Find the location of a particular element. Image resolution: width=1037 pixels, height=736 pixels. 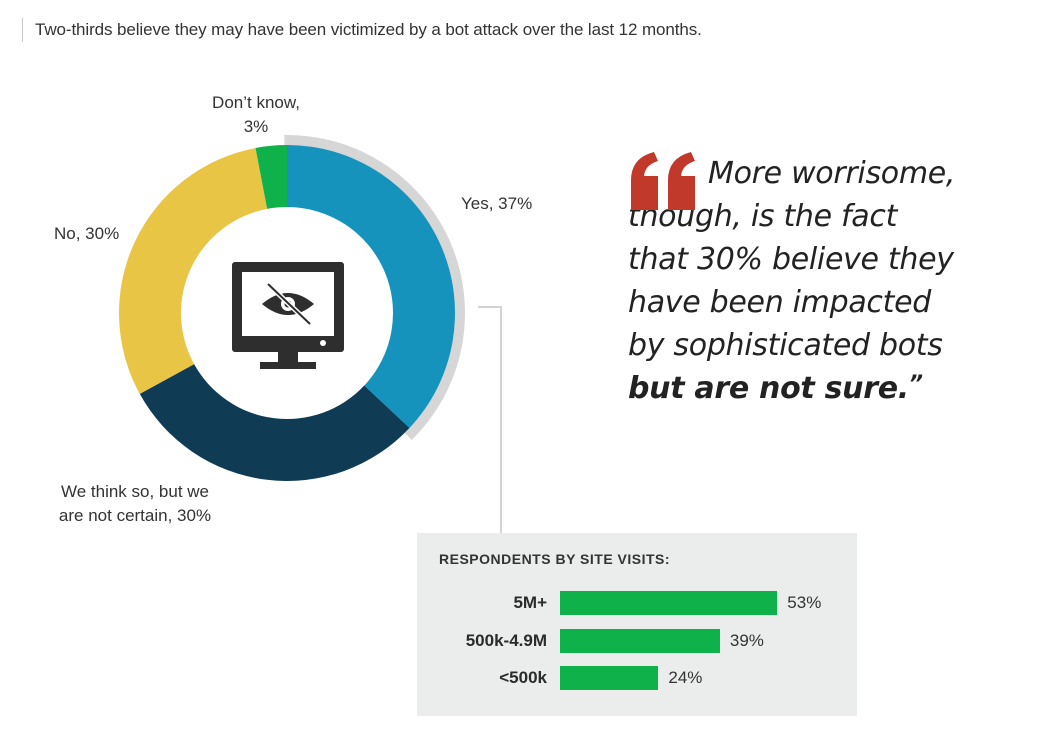

header-rule is located at coordinates (22, 30).